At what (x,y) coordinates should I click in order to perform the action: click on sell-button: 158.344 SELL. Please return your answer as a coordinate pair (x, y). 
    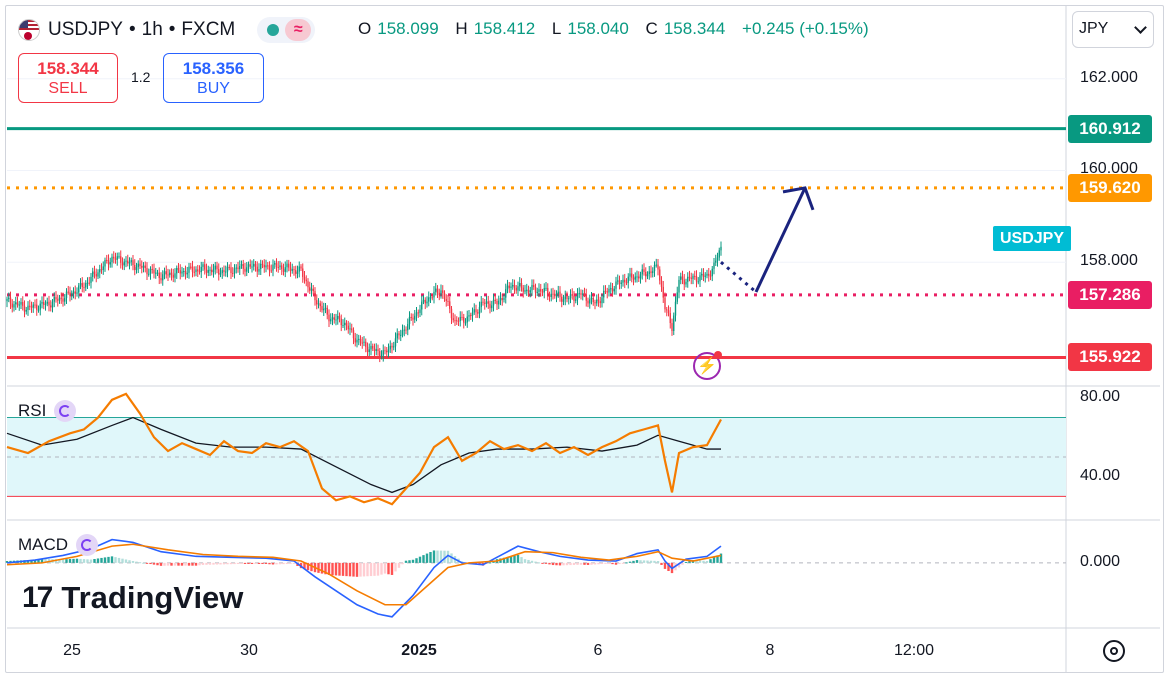
    Looking at the image, I should click on (68, 78).